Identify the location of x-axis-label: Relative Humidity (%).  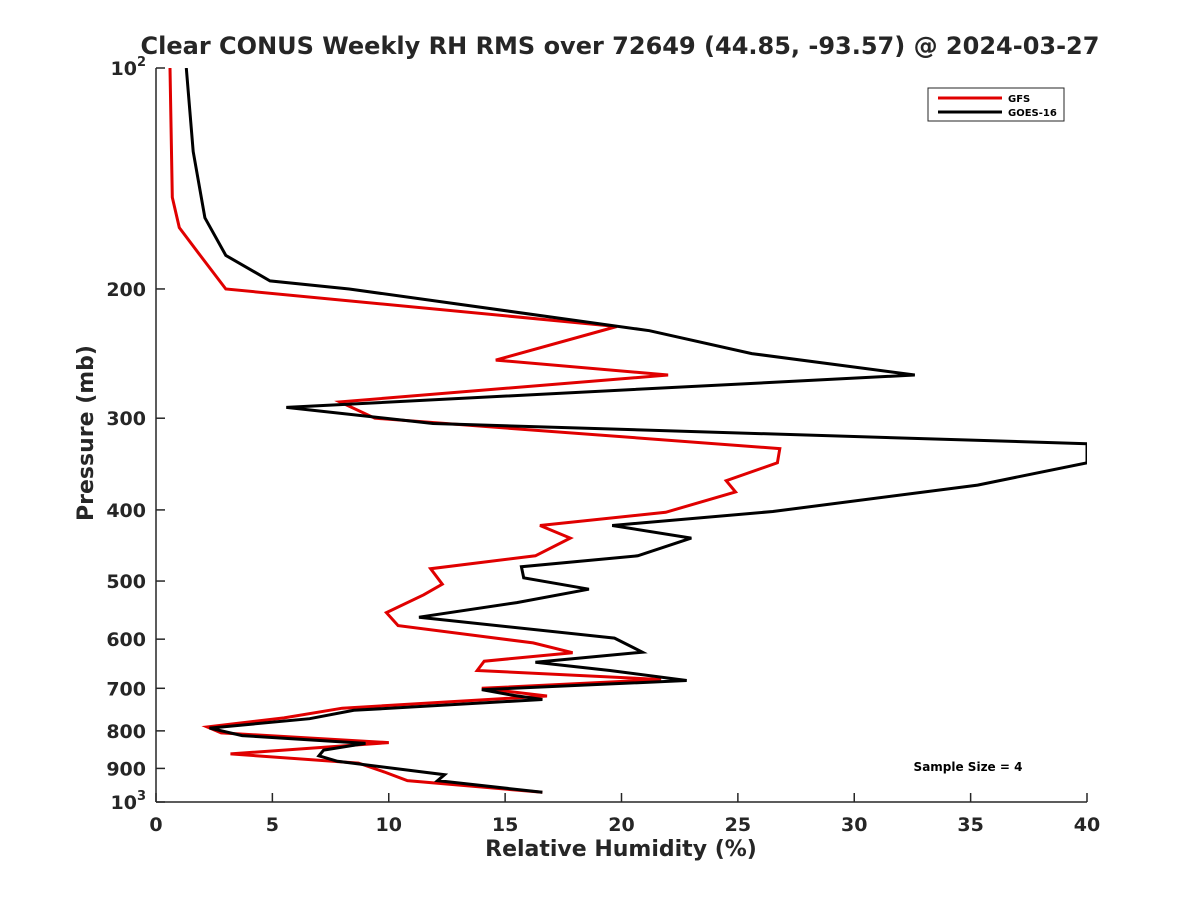
(621, 849).